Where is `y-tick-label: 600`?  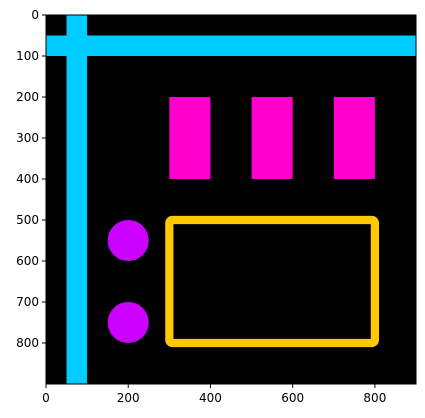
y-tick-label: 600 is located at coordinates (27, 261).